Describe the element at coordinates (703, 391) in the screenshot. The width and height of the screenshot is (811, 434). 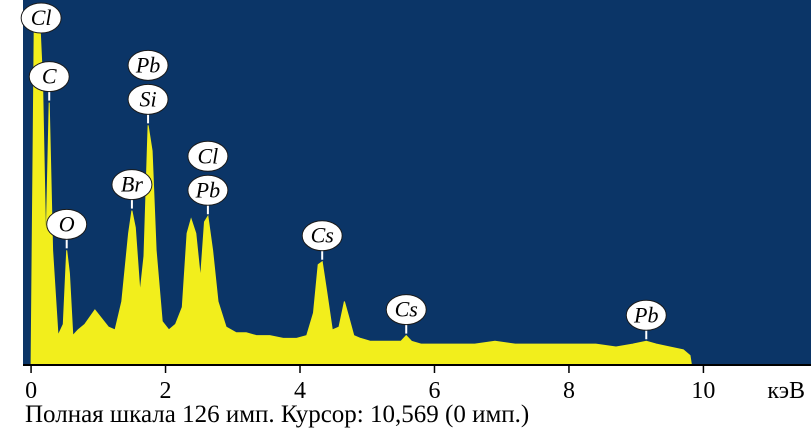
I see `x-tick-label: 10` at that location.